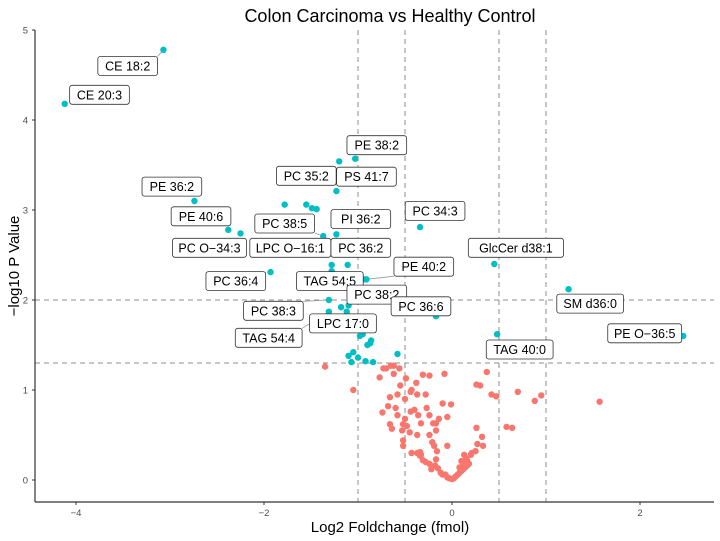  Describe the element at coordinates (25, 481) in the screenshot. I see `y-tick-label: 0` at that location.